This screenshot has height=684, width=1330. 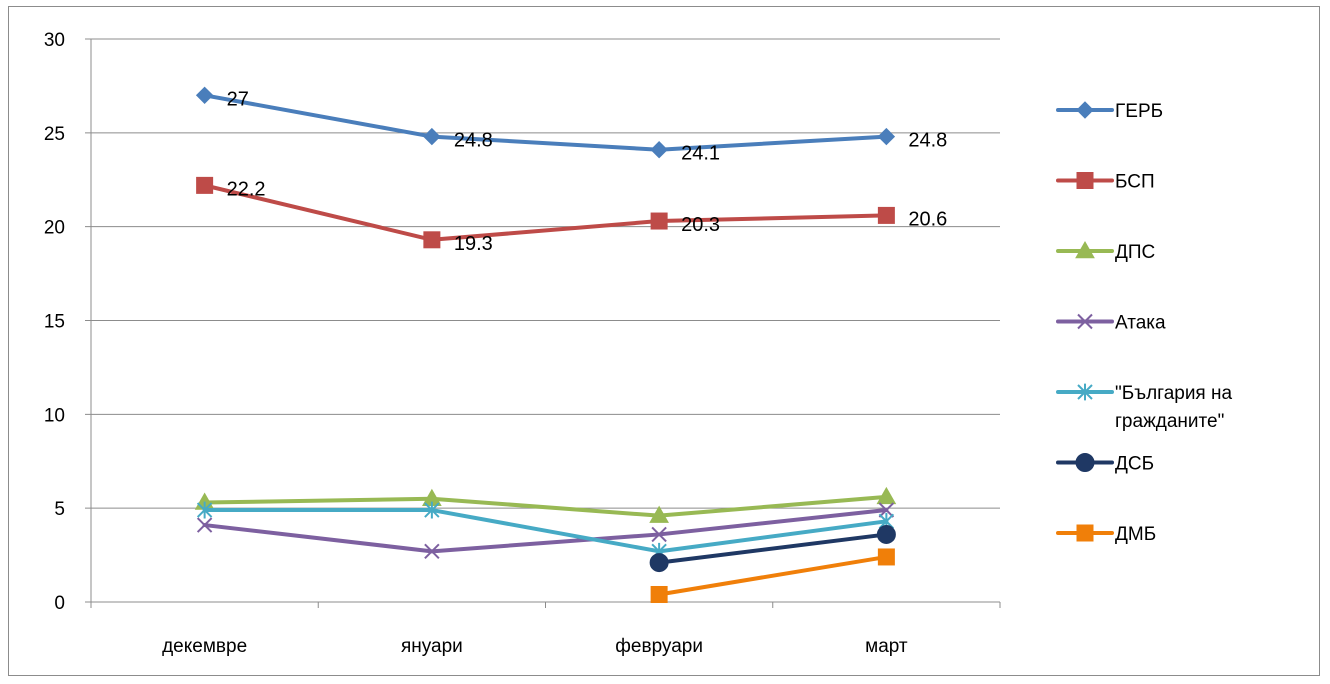 What do you see at coordinates (54, 134) in the screenshot?
I see `y-tick-label: 25` at bounding box center [54, 134].